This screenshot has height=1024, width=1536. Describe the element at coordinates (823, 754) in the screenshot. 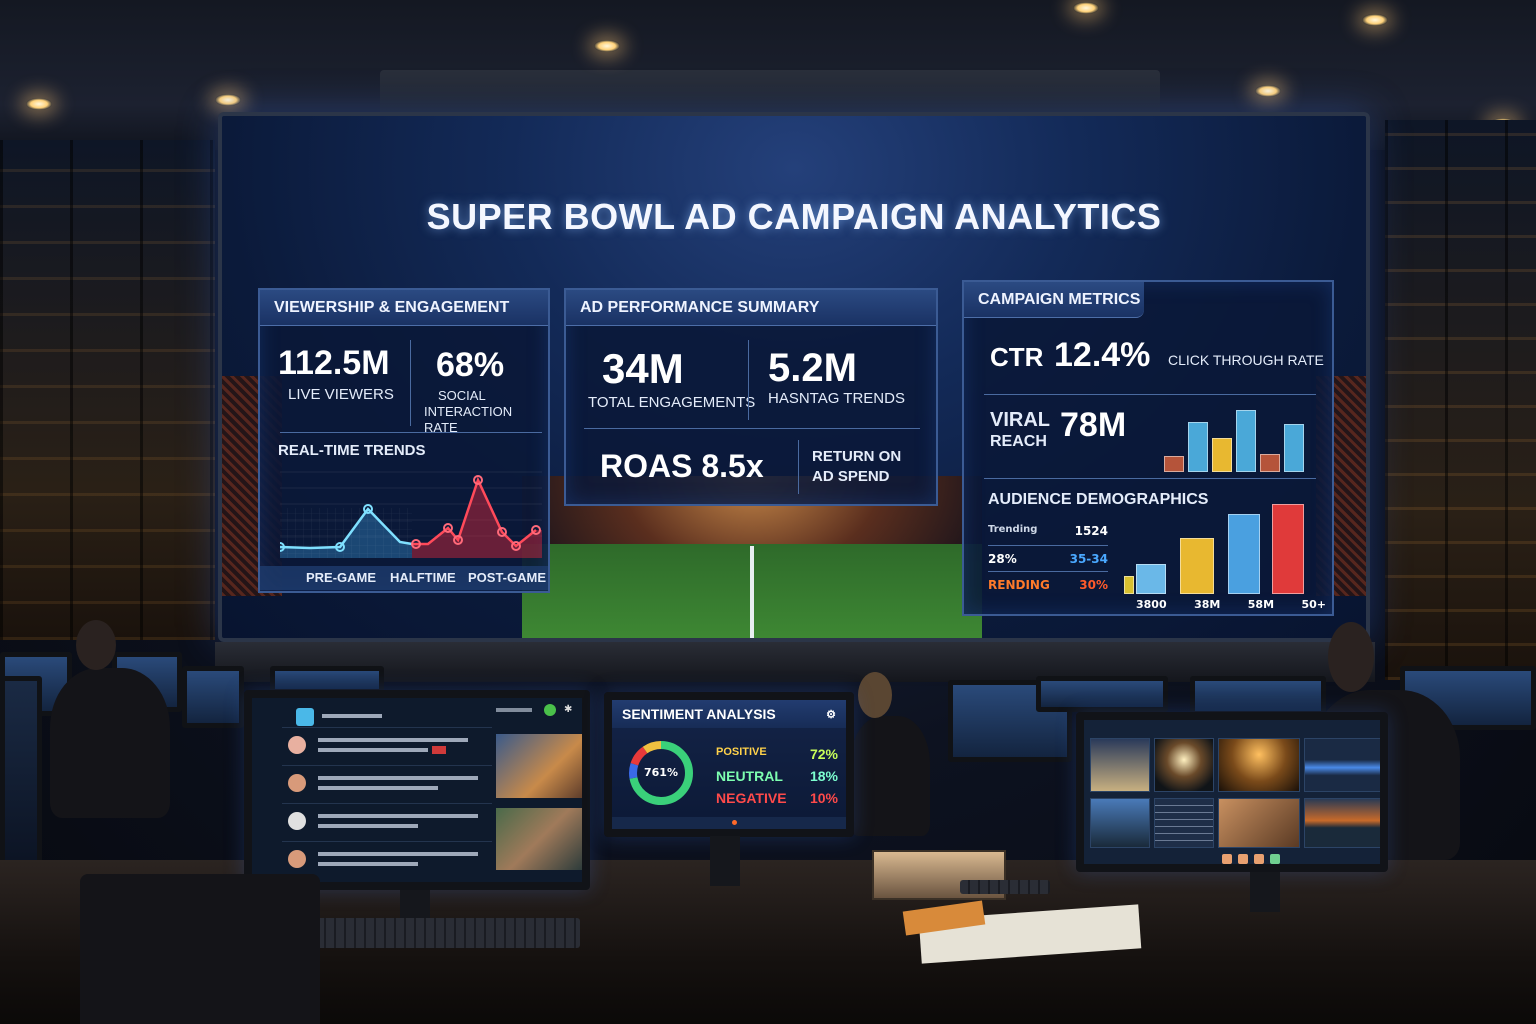

I see `sentiment-value: 72%` at that location.